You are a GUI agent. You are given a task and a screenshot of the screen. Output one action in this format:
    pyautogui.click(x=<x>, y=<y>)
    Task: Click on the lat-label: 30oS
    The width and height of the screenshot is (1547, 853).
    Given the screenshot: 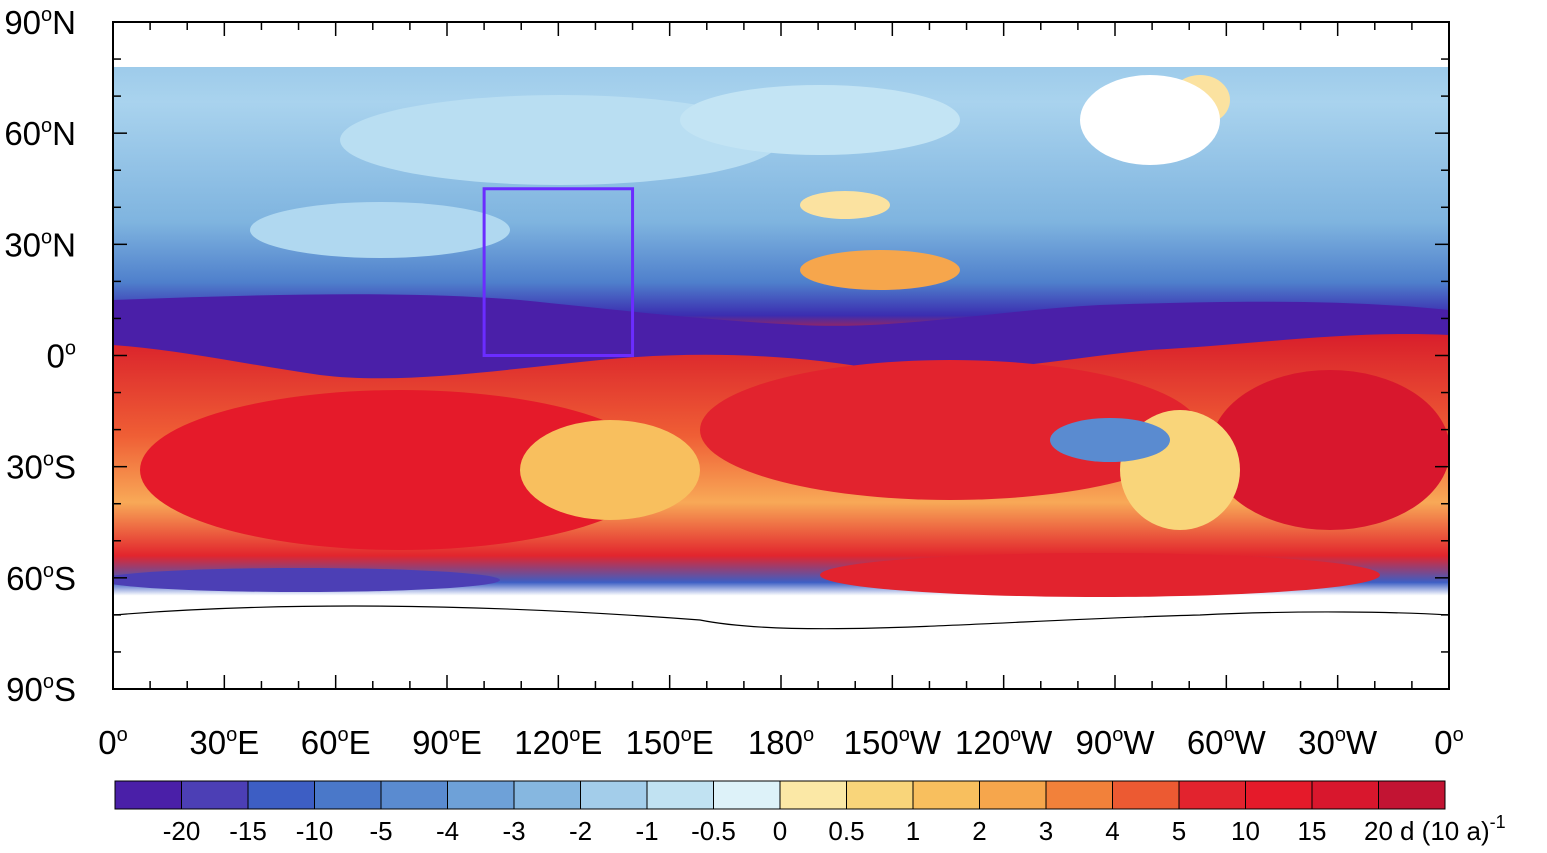 What is the action you would take?
    pyautogui.click(x=41, y=467)
    